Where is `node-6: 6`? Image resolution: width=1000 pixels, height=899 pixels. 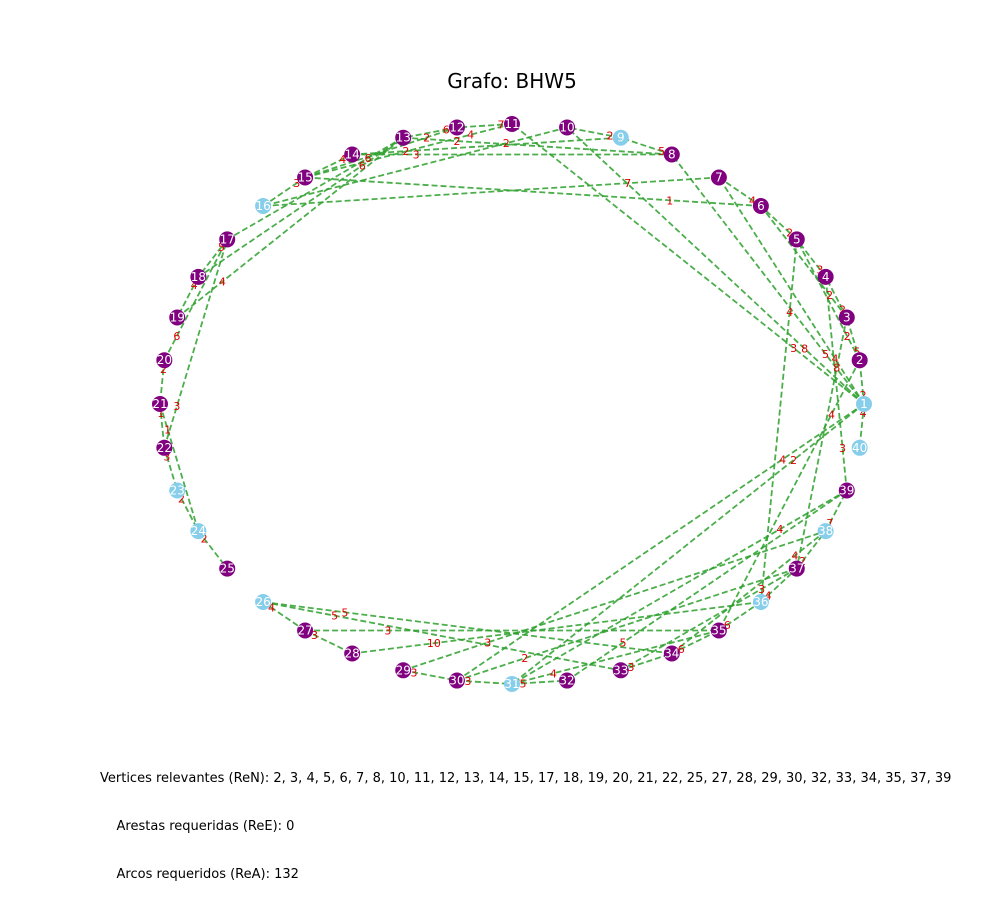
node-6: 6 is located at coordinates (760, 206).